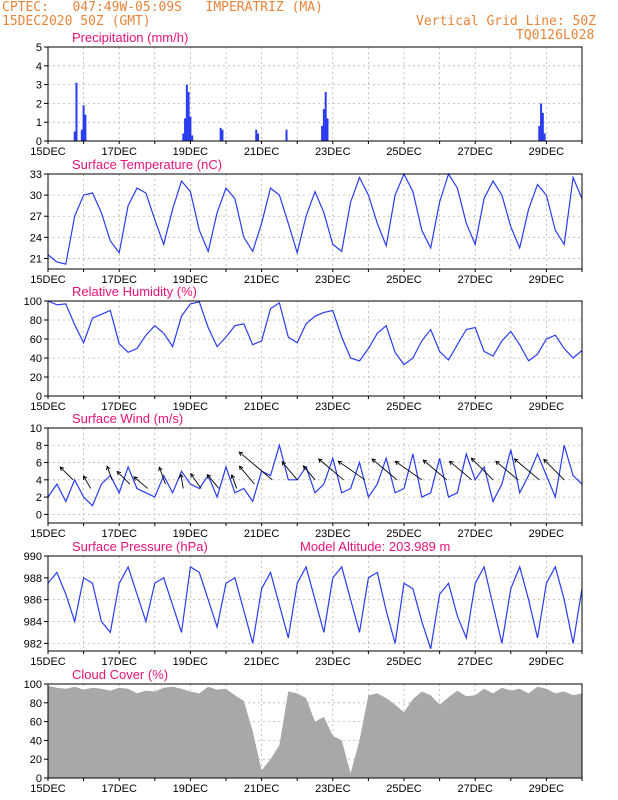  I want to click on y-tick-label: 2, so click(39, 498).